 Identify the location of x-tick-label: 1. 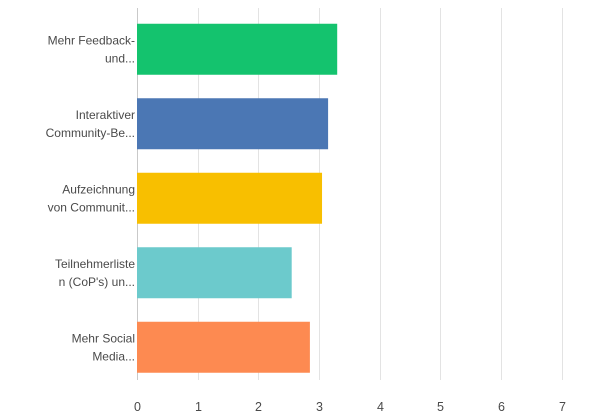
(198, 407).